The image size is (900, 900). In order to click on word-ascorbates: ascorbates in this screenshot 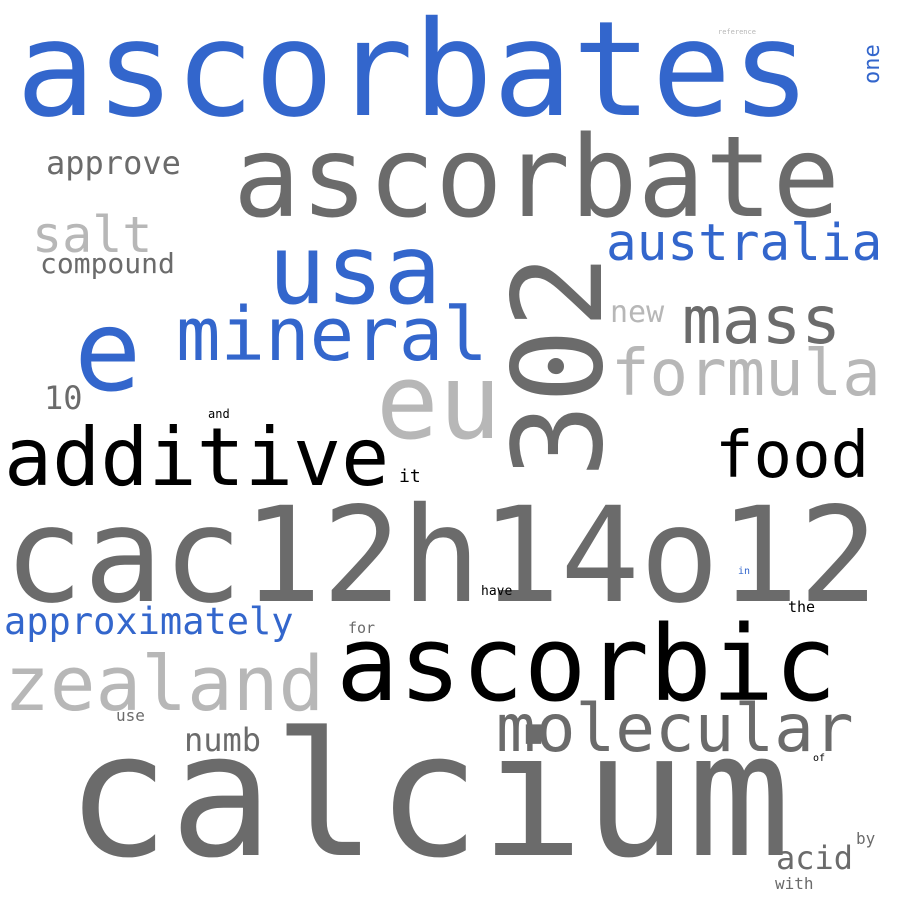, I will do `click(413, 73)`.